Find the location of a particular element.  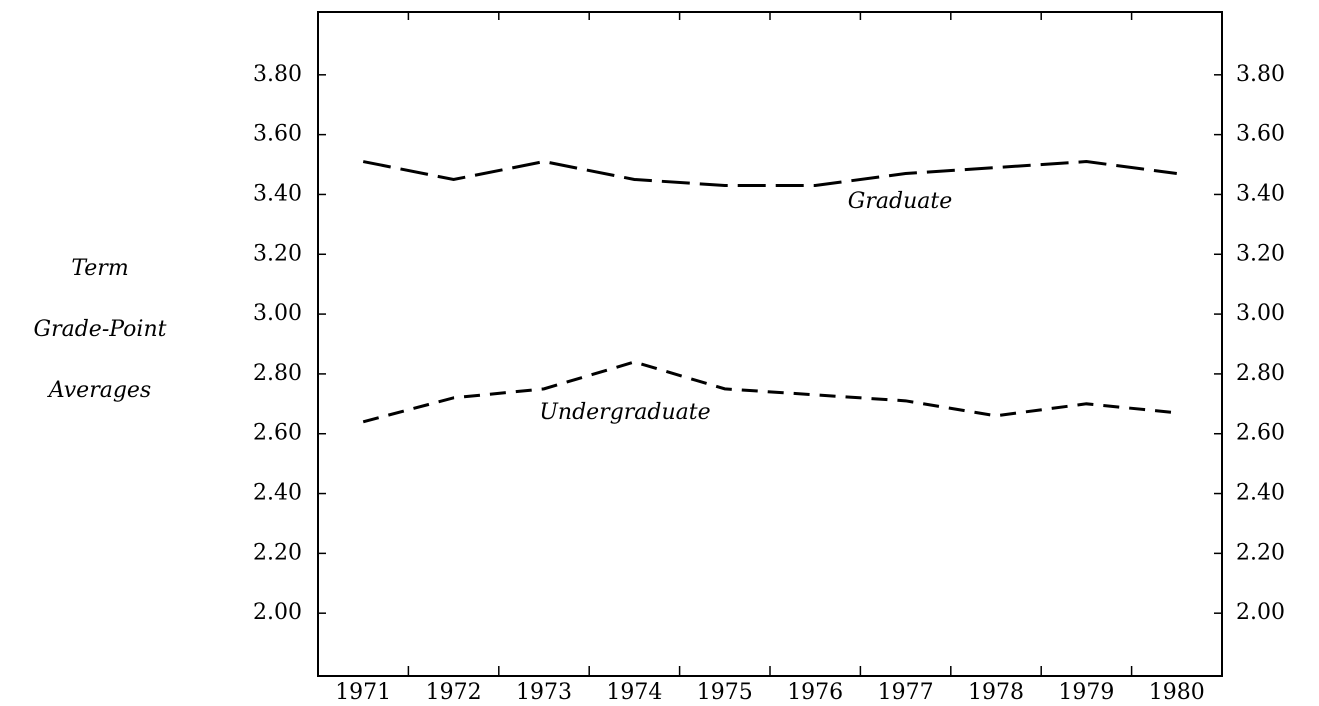

y2-tick-label: 3.00 is located at coordinates (1260, 313).